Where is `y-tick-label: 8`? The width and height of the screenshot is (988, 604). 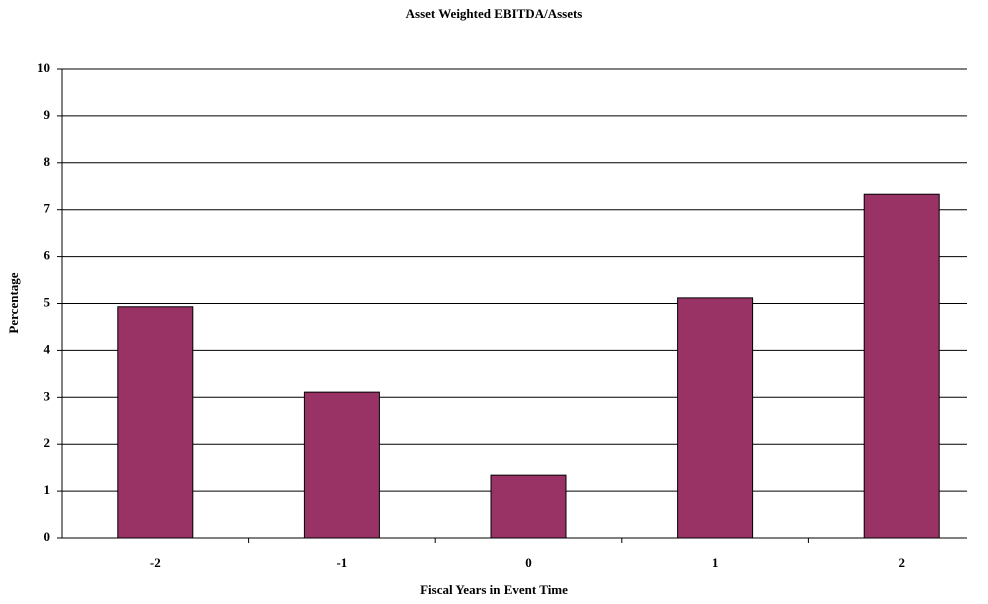
y-tick-label: 8 is located at coordinates (47, 161).